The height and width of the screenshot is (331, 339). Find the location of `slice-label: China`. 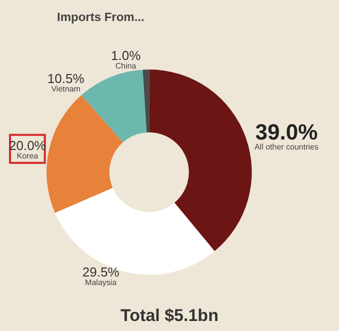

slice-label: China is located at coordinates (126, 66).